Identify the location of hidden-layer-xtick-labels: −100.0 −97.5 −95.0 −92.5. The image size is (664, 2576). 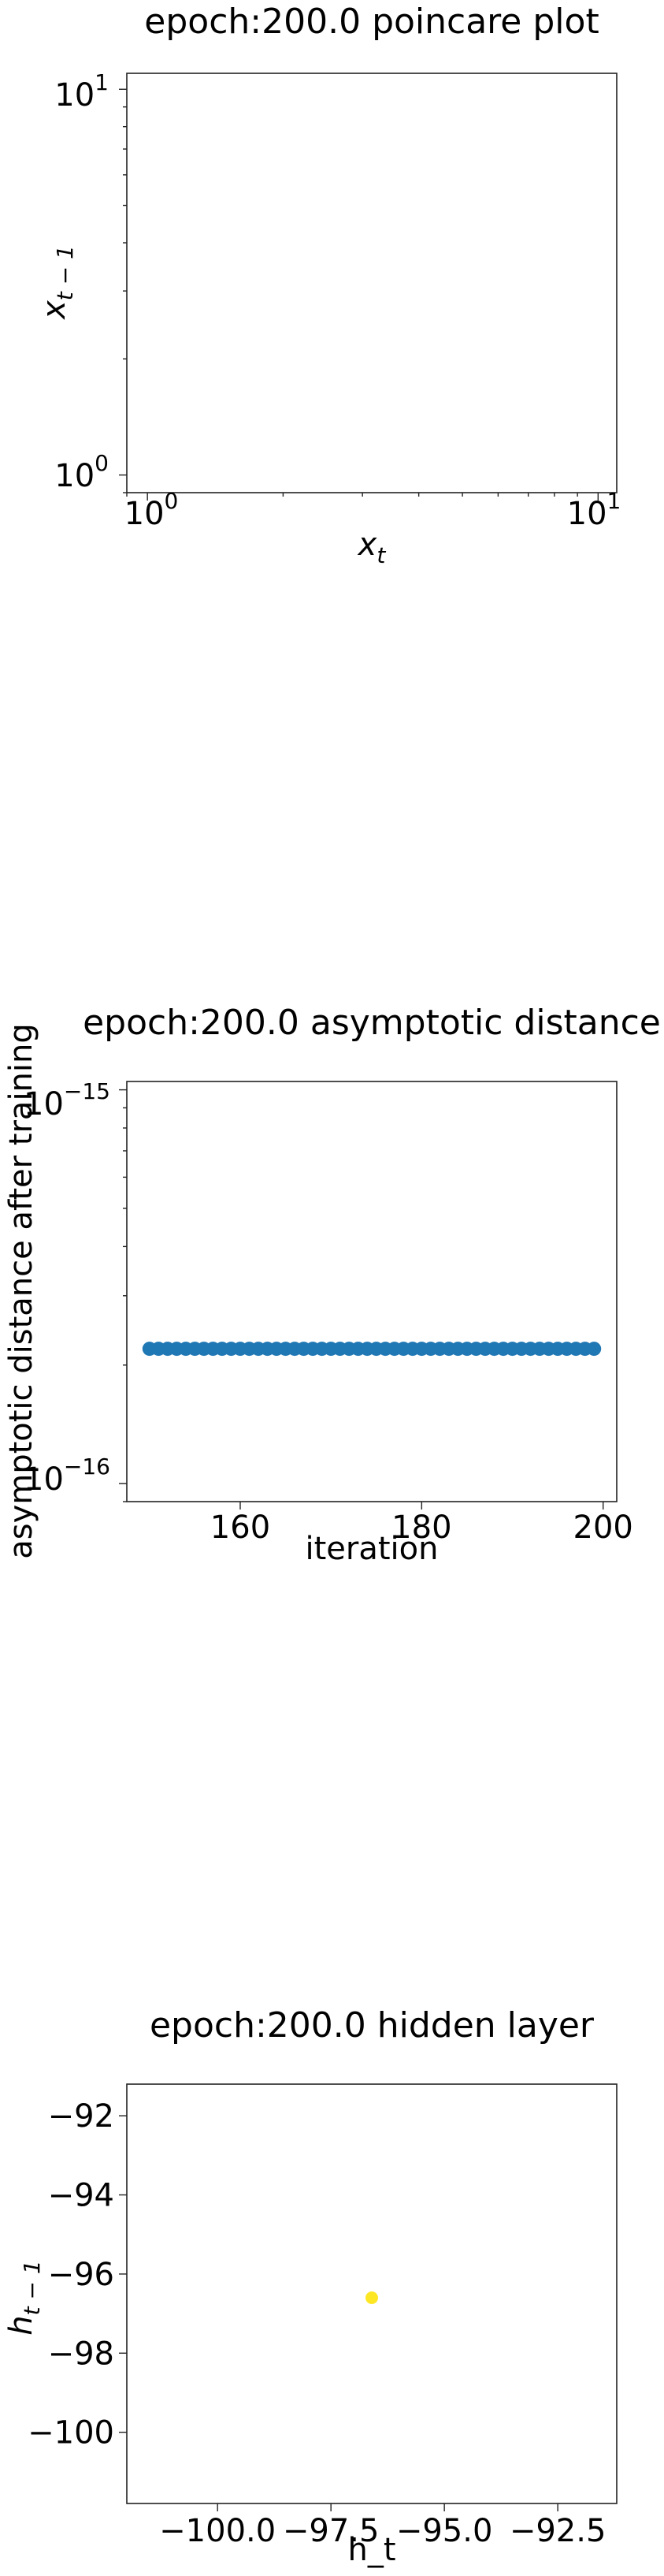
(382, 2531).